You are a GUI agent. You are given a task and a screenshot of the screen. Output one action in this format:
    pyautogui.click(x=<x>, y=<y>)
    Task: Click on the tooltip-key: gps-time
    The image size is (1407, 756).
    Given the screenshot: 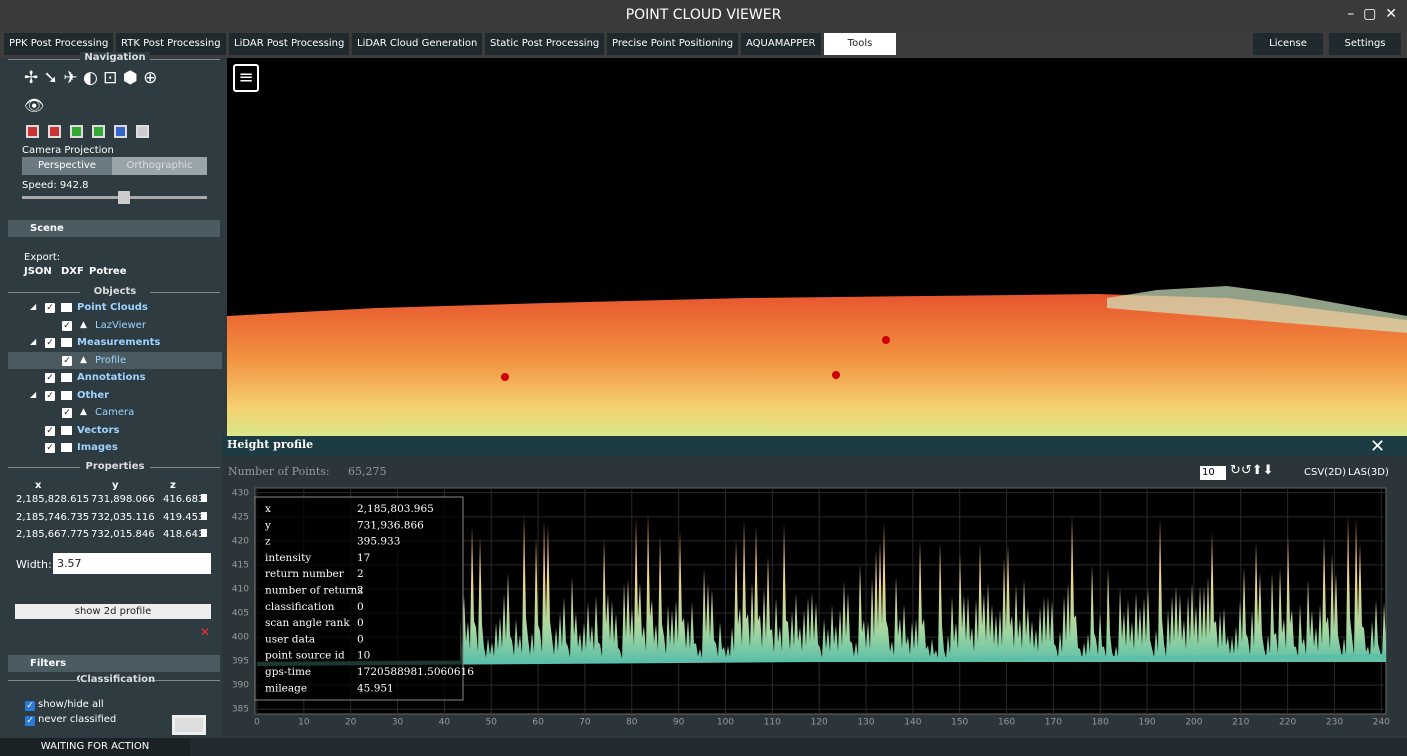 What is the action you would take?
    pyautogui.click(x=288, y=672)
    